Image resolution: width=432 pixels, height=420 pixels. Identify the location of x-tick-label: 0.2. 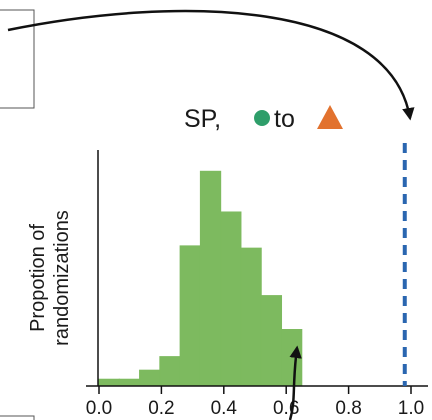
(161, 408).